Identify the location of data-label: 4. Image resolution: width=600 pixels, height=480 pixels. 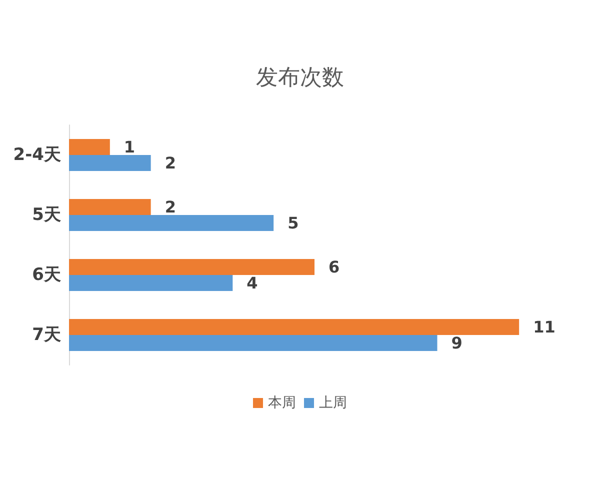
(252, 283).